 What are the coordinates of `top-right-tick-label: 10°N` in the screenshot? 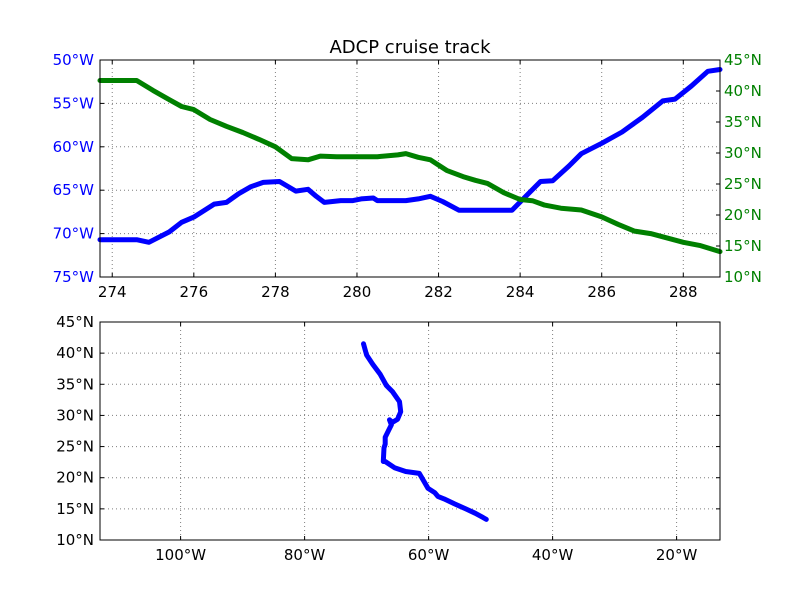 It's located at (743, 277).